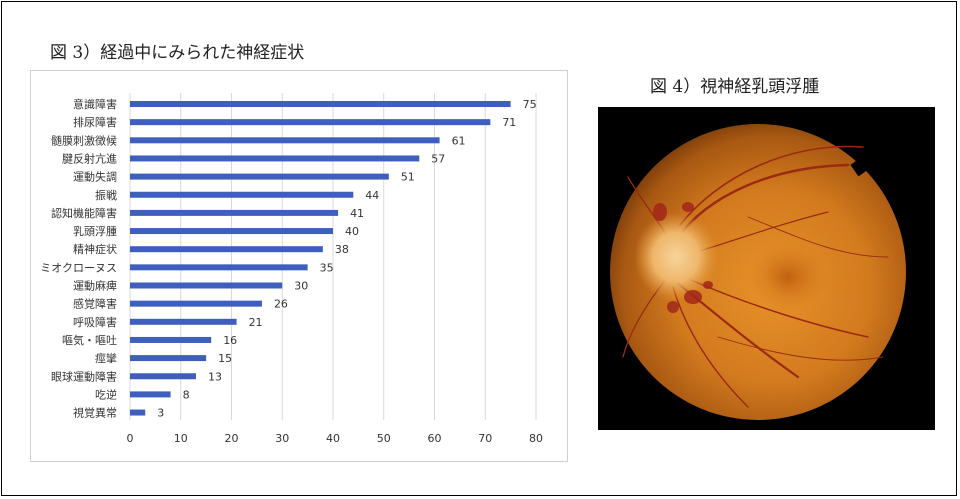 This screenshot has width=960, height=499. Describe the element at coordinates (342, 249) in the screenshot. I see `data-label: 38` at that location.